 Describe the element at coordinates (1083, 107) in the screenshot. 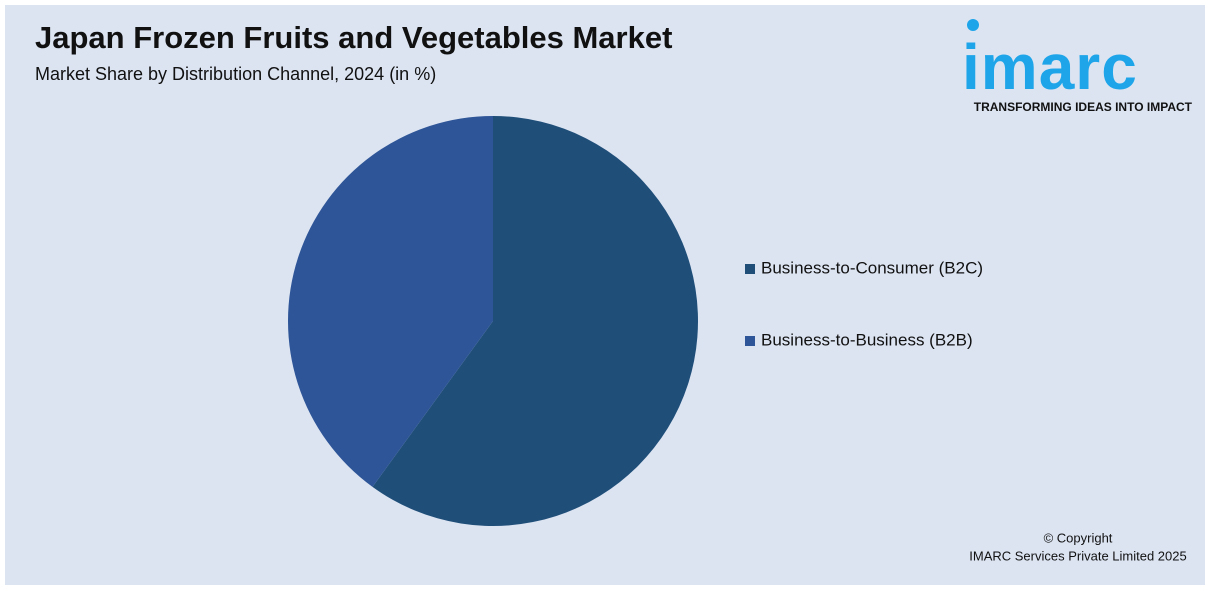

I see `logo-tagline: TRANSFORMING IDEAS INTO IMPACT` at that location.